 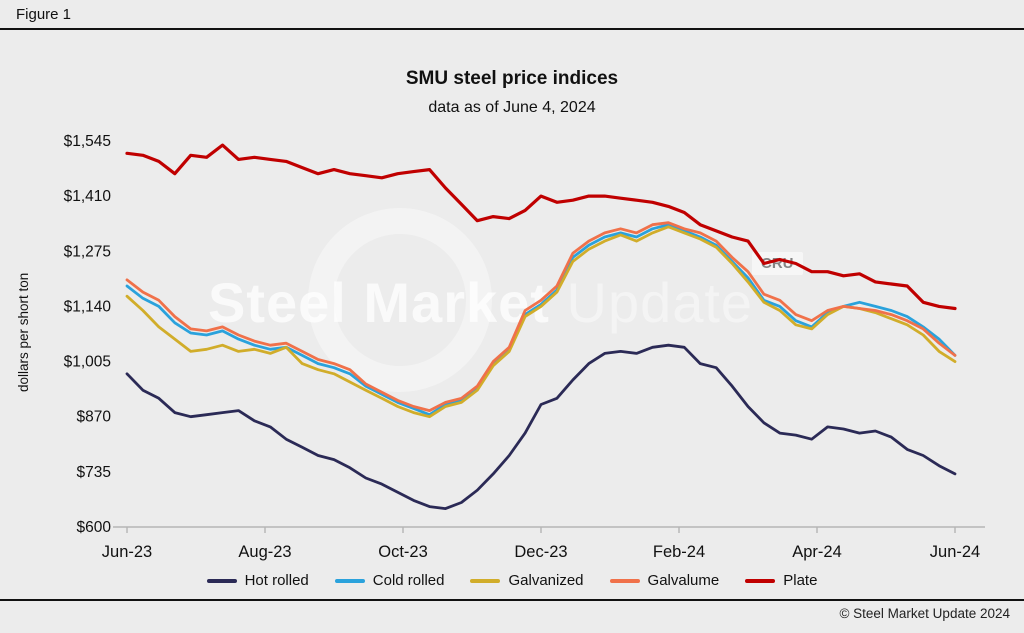 What do you see at coordinates (924, 613) in the screenshot?
I see `copyright: © Steel Market Update 2024` at bounding box center [924, 613].